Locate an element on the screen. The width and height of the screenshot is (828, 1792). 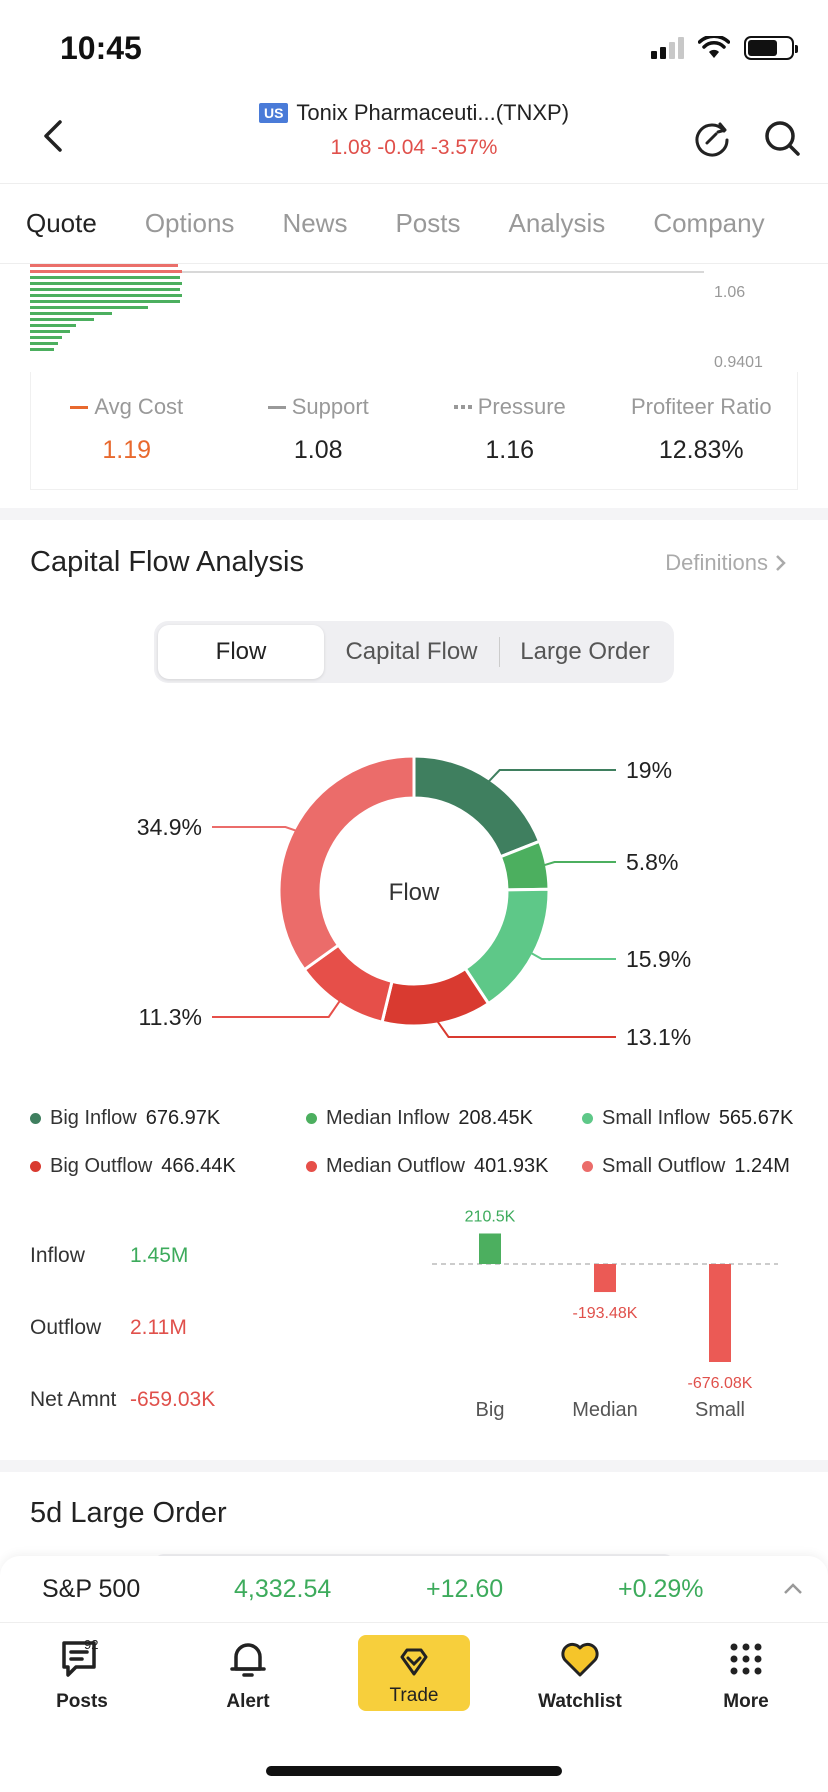
bottom-navigation: 92 Posts Alert Trade Watchlist Mo is located at coordinates (414, 1707).